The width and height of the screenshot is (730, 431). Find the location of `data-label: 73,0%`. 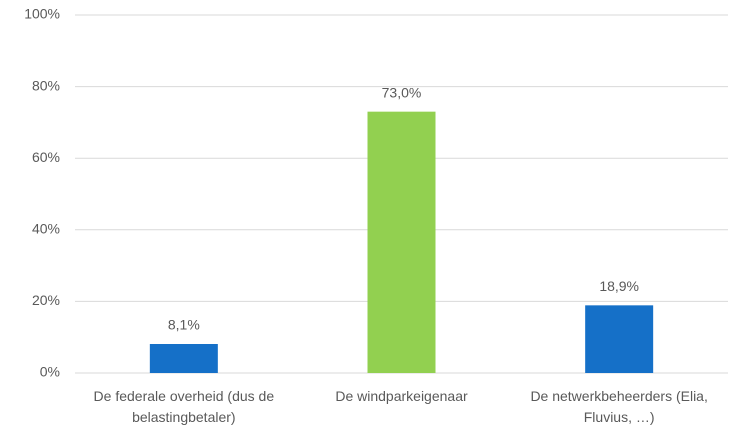

data-label: 73,0% is located at coordinates (402, 92).